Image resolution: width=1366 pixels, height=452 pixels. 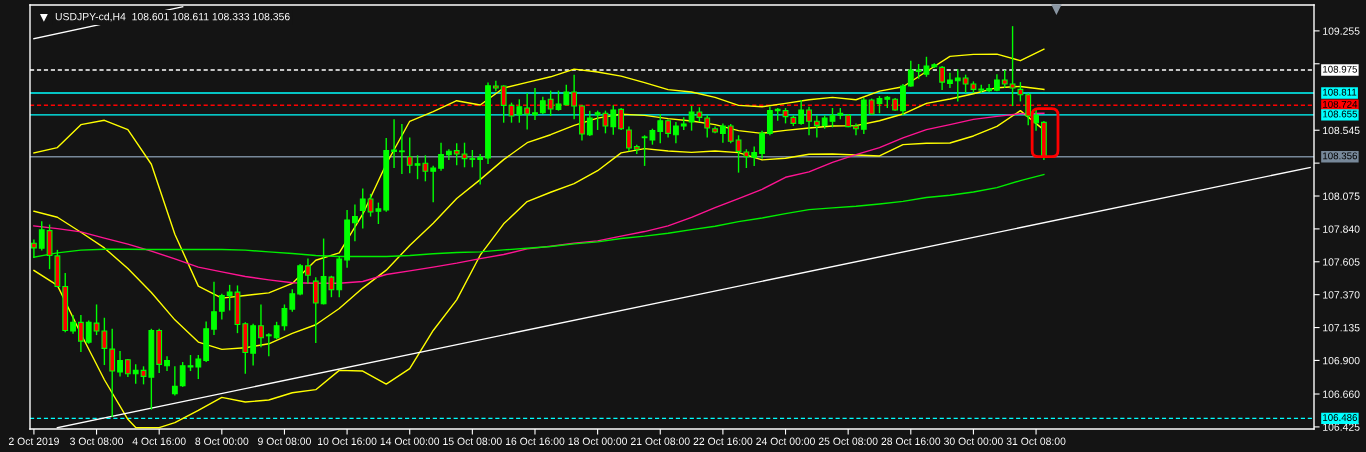 What do you see at coordinates (973, 441) in the screenshot?
I see `x-tick-label: 30 Oct 00:00` at bounding box center [973, 441].